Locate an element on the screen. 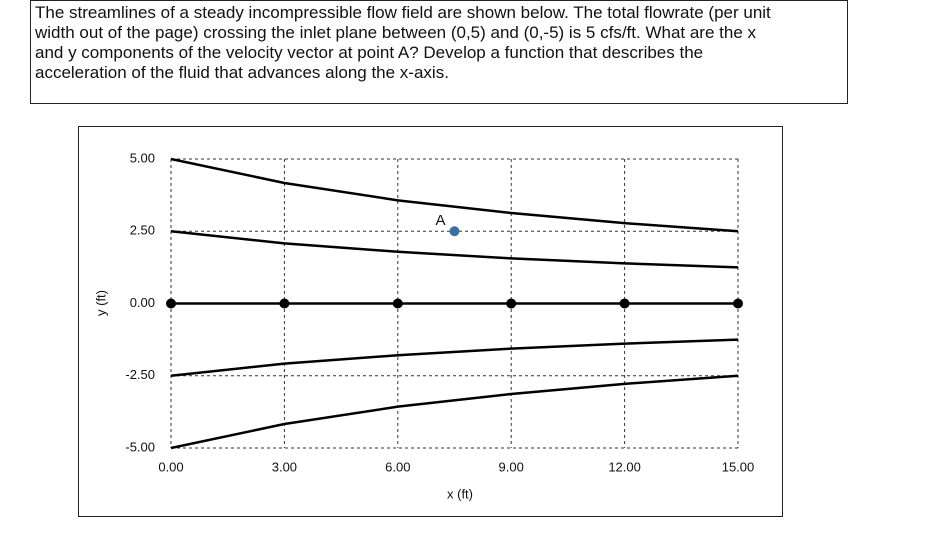  x-tick-label: 12.00 is located at coordinates (624, 466).